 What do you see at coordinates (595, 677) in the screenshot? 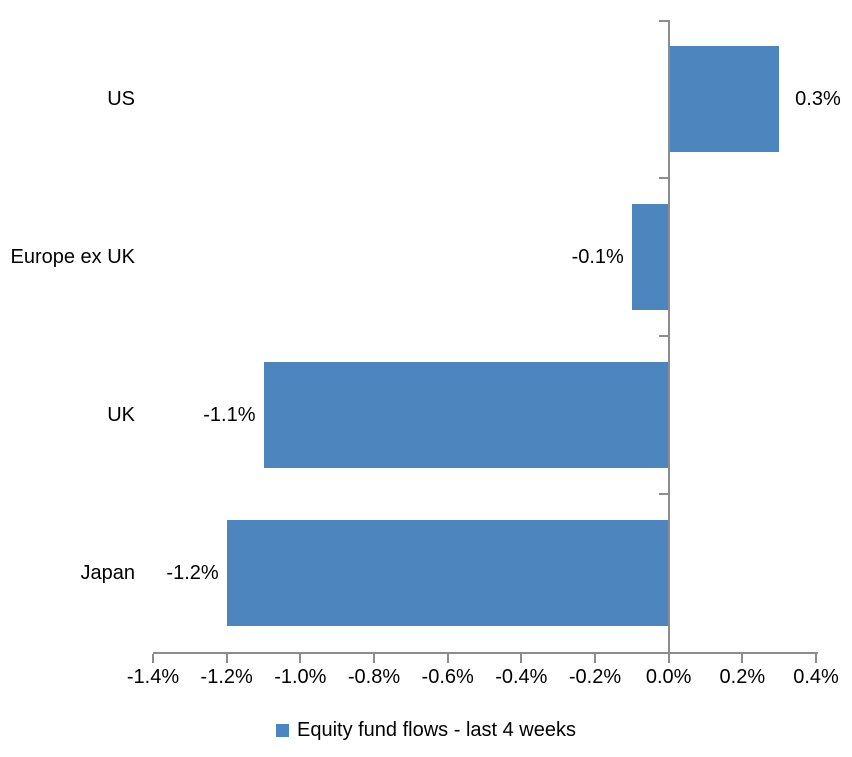
I see `x-axis-tick-label: -0.2%` at bounding box center [595, 677].